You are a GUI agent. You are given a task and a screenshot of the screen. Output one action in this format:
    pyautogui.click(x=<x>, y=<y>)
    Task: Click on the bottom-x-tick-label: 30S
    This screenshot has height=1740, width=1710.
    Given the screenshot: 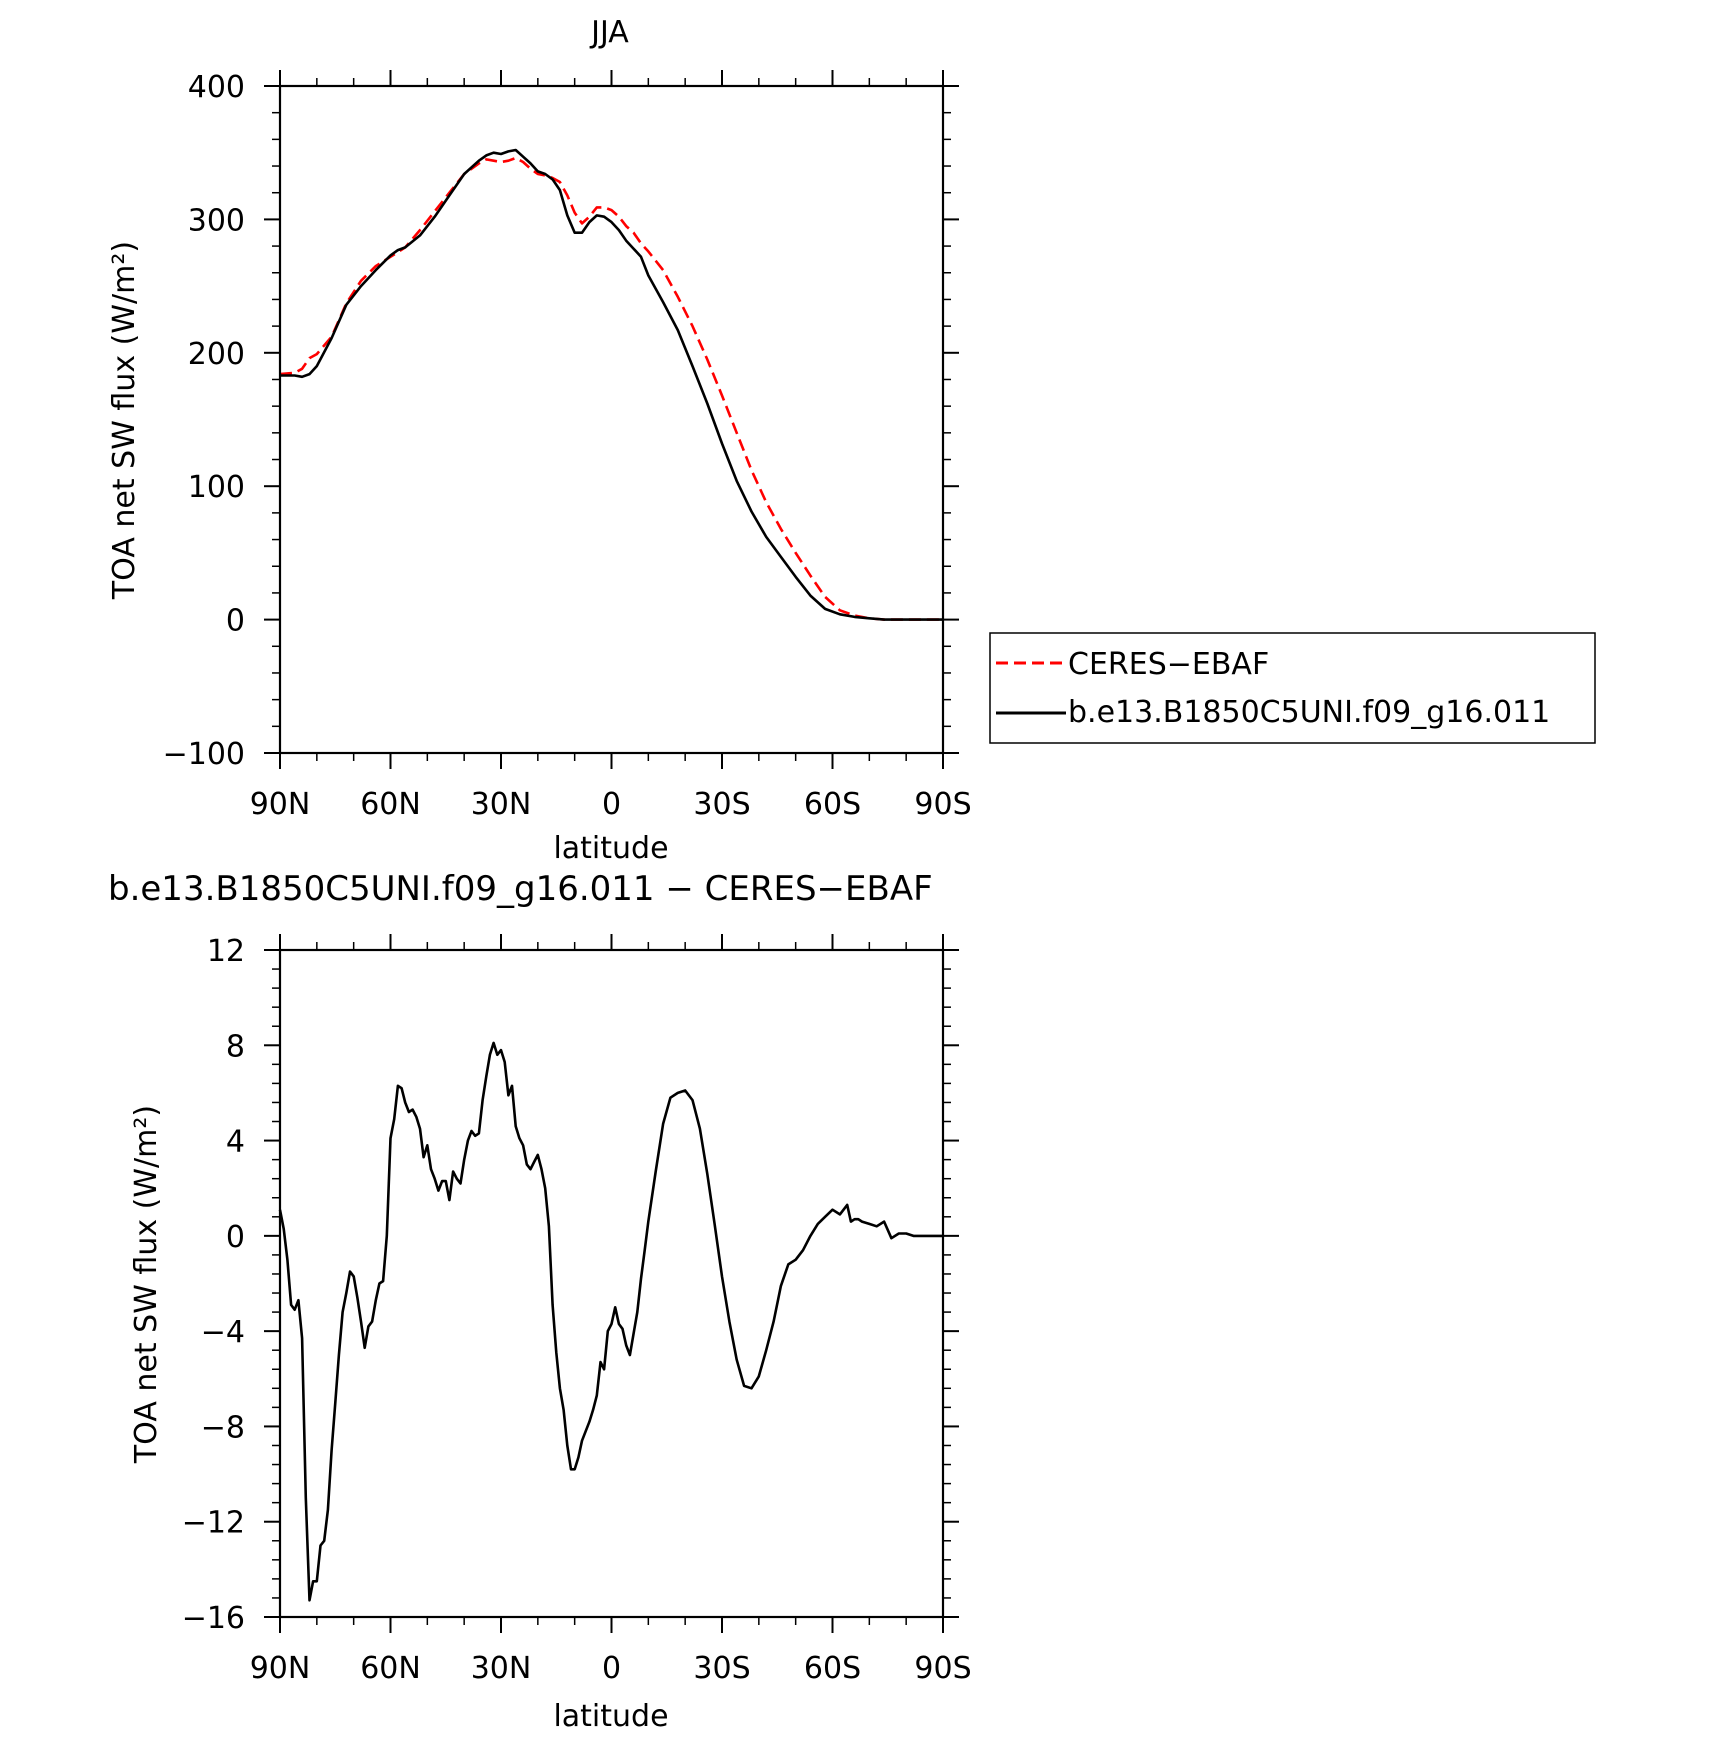 What is the action you would take?
    pyautogui.click(x=721, y=1668)
    